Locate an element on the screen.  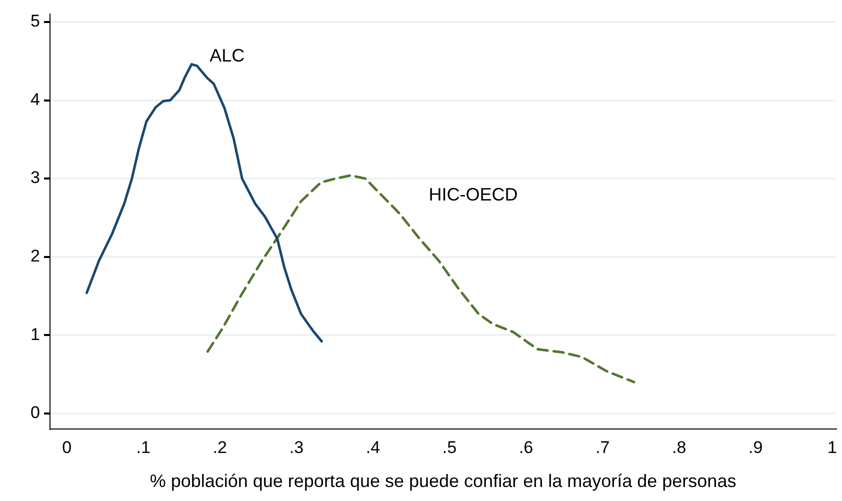
x-tick-label: .4 is located at coordinates (373, 447).